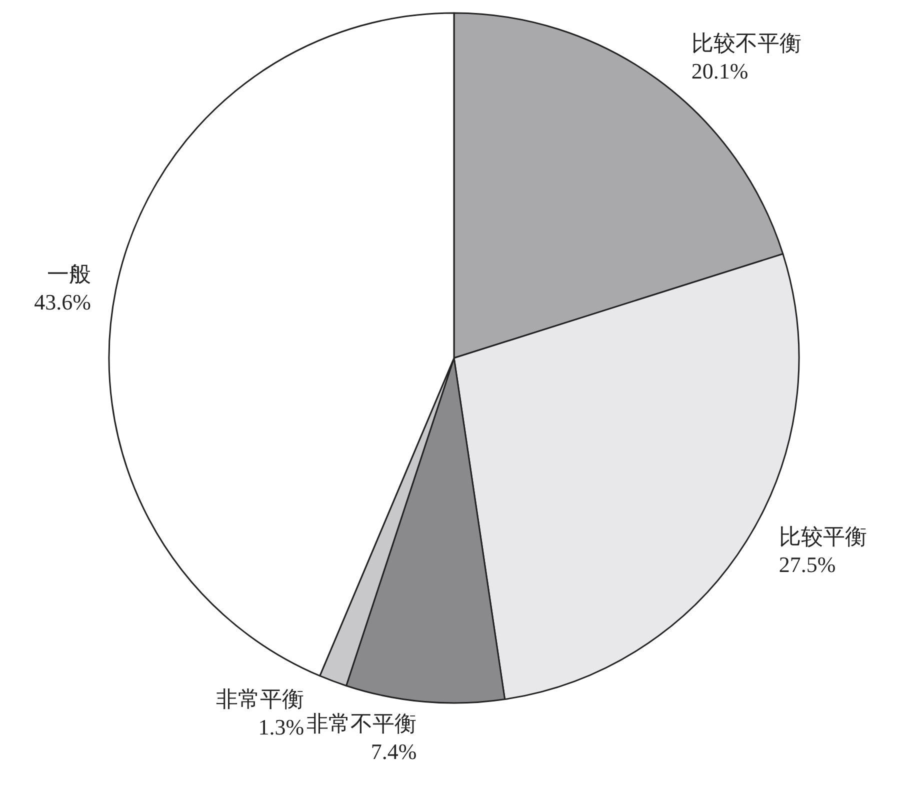 The image size is (908, 803). What do you see at coordinates (807, 564) in the screenshot?
I see `data-label: 27.5%` at bounding box center [807, 564].